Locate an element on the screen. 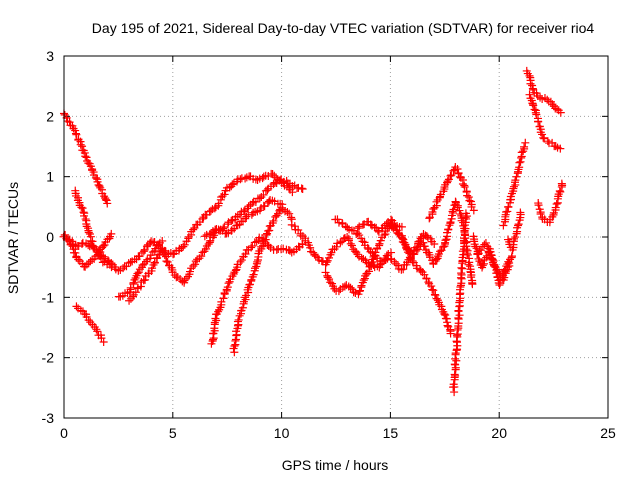 The width and height of the screenshot is (640, 480). y-tick-label: 3 is located at coordinates (50, 56).